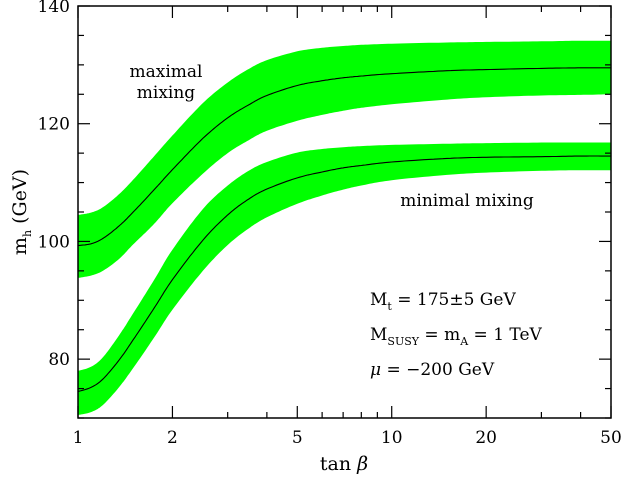 The image size is (623, 479). What do you see at coordinates (505, 335) in the screenshot?
I see `annotation-msusy-rest: = 1 TeV` at bounding box center [505, 335].